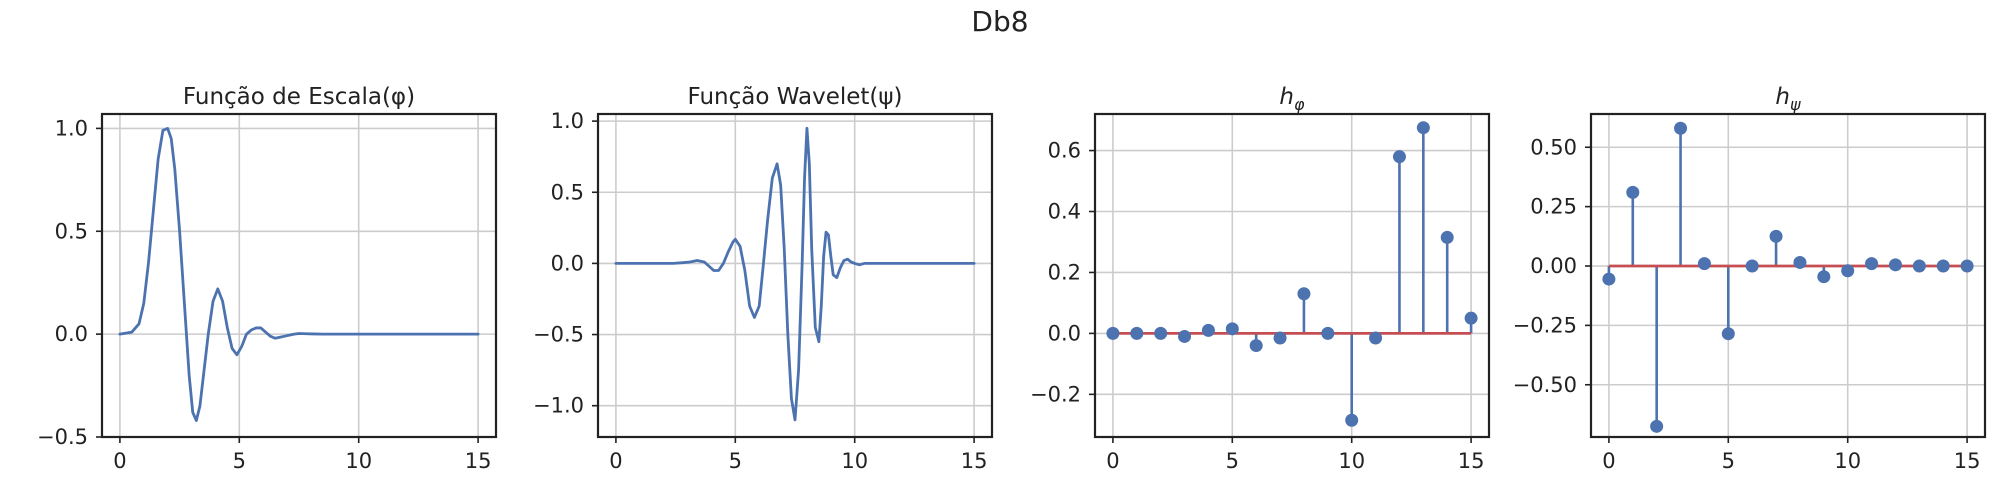 The image size is (2000, 500). What do you see at coordinates (1055, 394) in the screenshot?
I see `h-phi-ytick-label-0: −0.2` at bounding box center [1055, 394].